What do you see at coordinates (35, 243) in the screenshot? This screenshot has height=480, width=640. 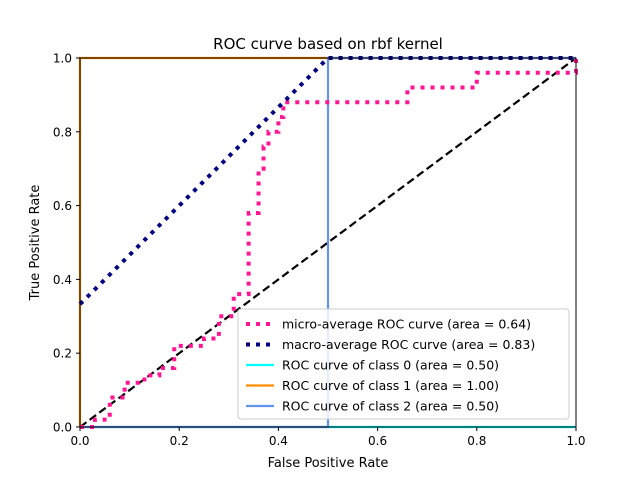 I see `y-axis-label: True Positive Rate` at bounding box center [35, 243].